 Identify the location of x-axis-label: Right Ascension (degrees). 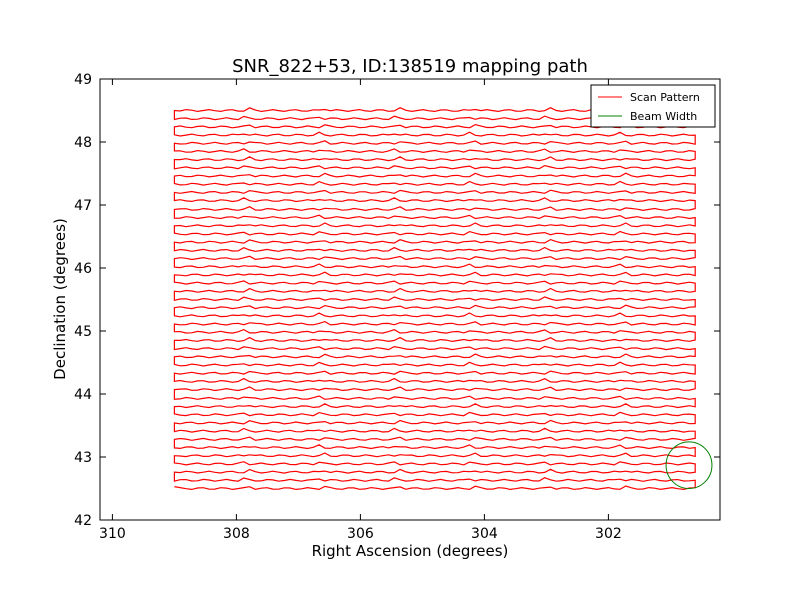
(410, 551).